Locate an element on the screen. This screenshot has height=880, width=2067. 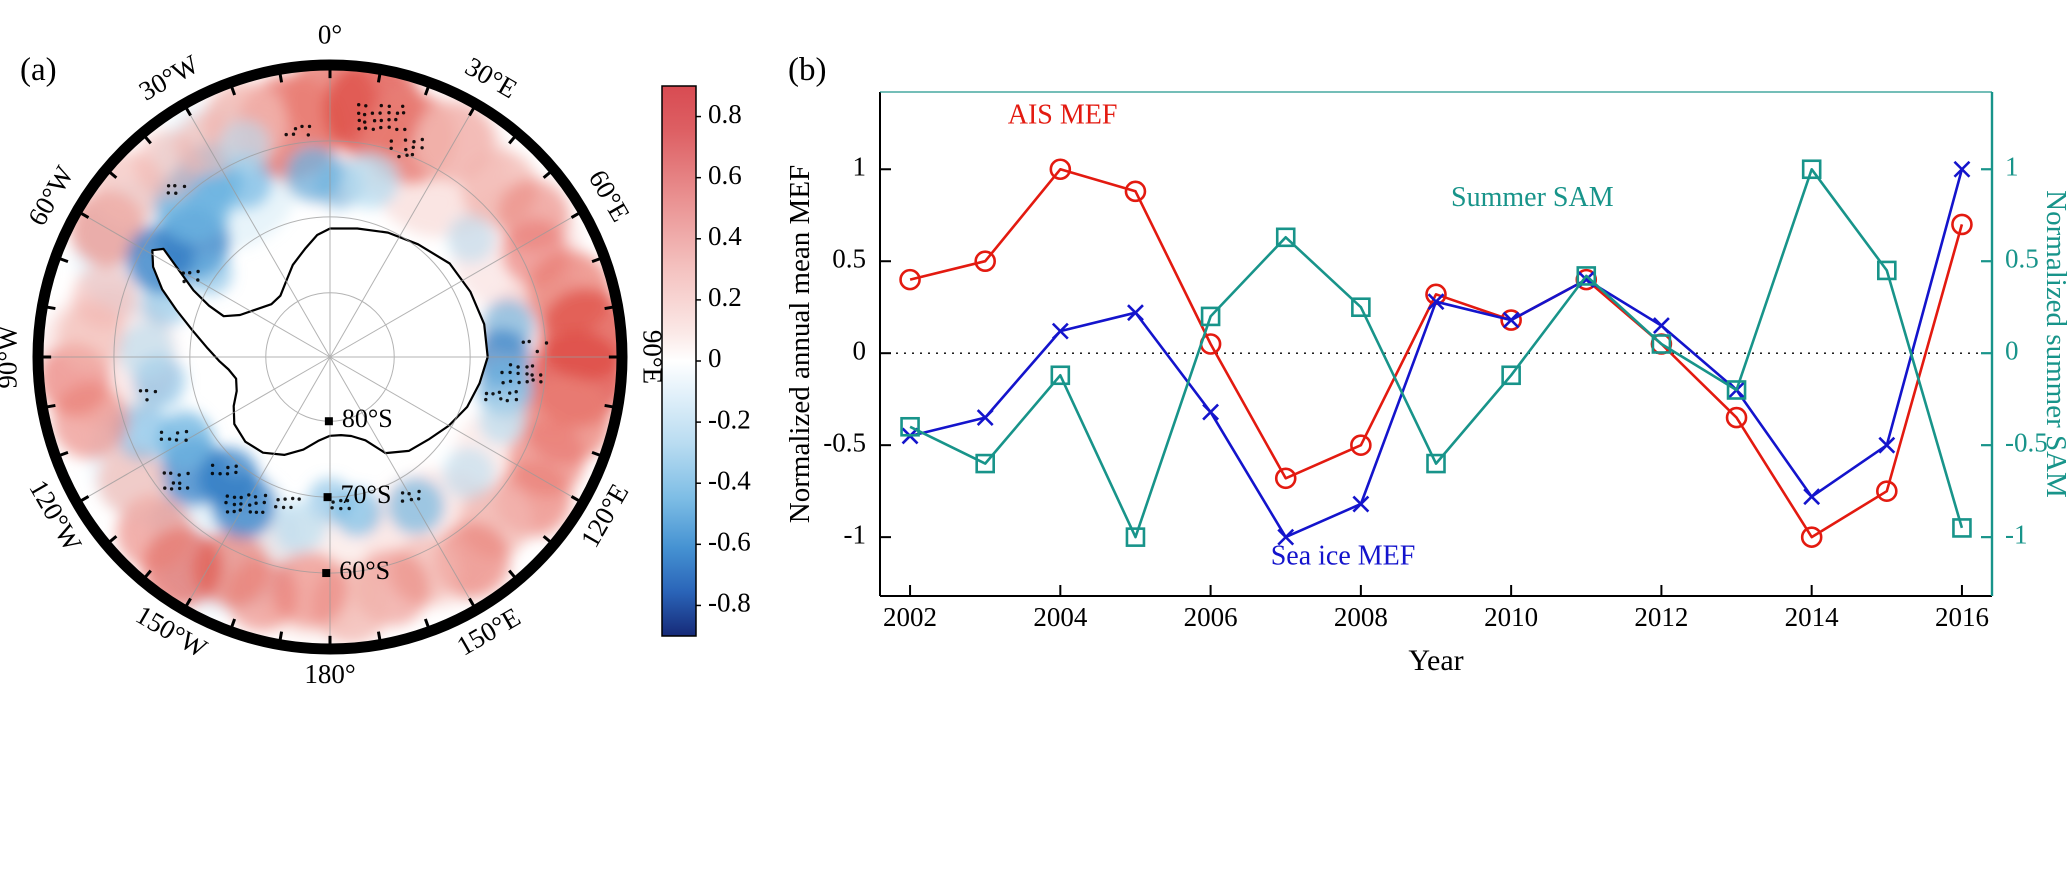
y-tick-label-right: -0.5 is located at coordinates (2026, 442).